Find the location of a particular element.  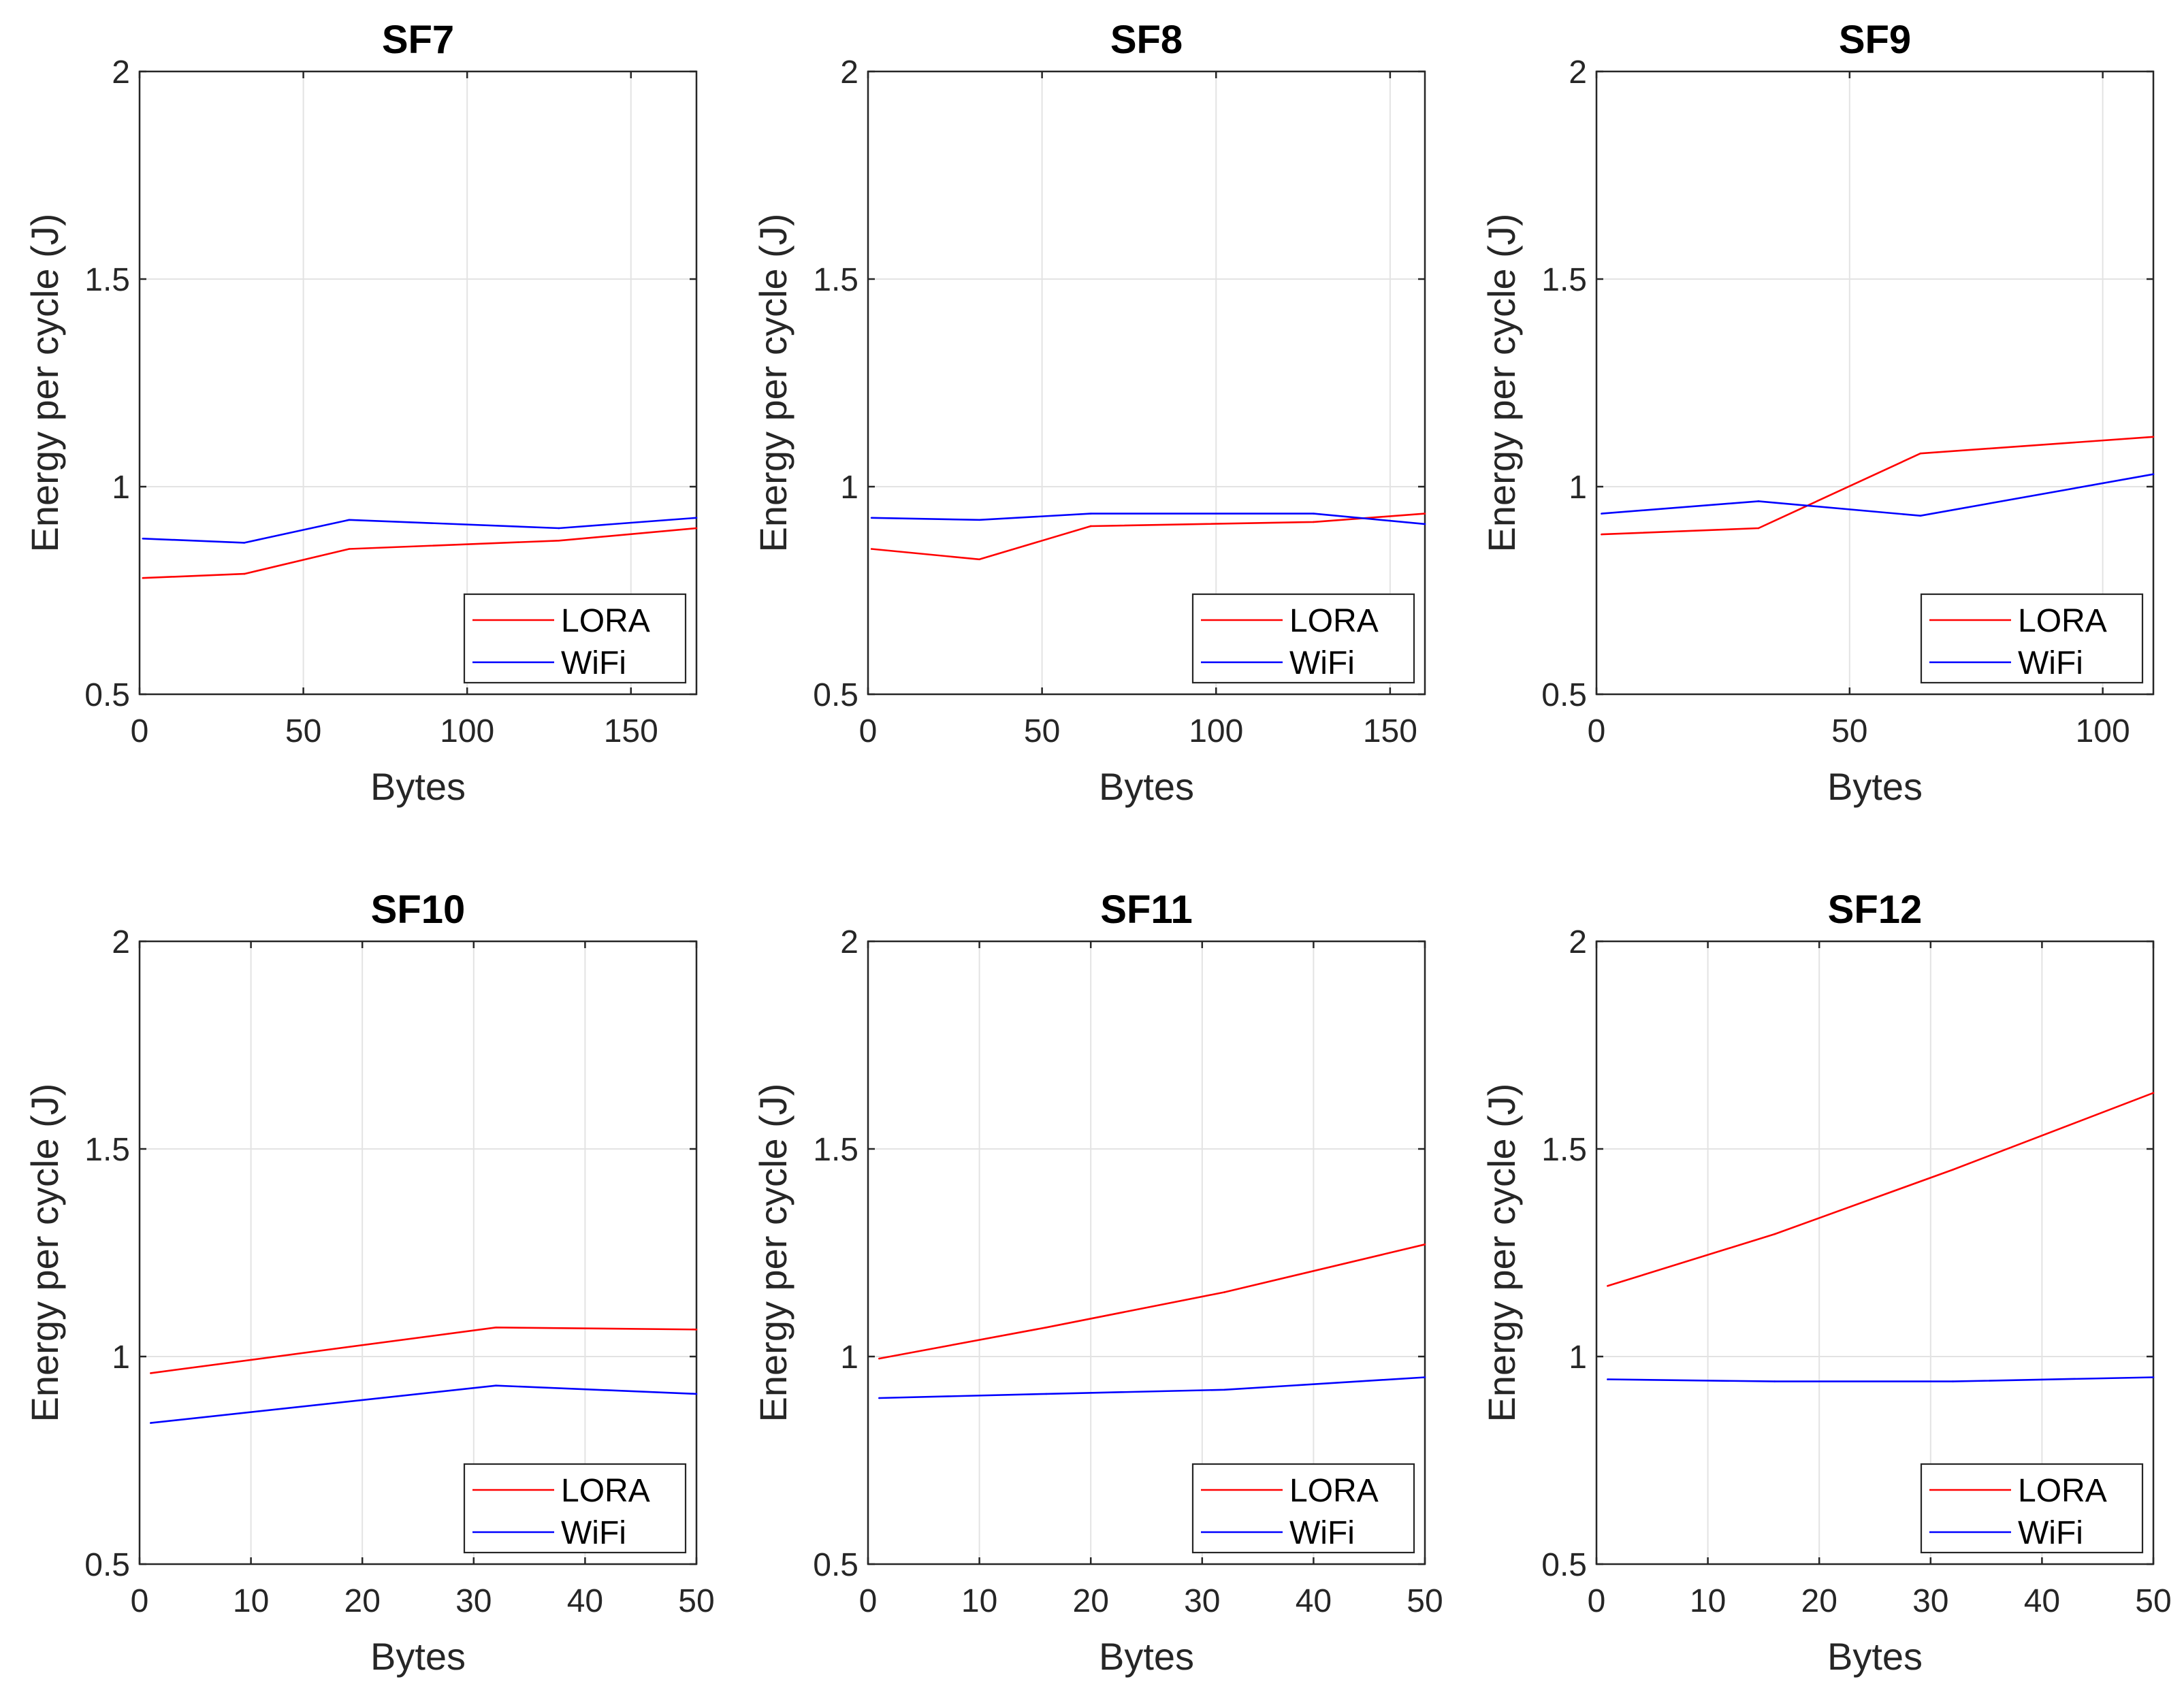

chart-3-xtick-label-5: 50 is located at coordinates (696, 1601).